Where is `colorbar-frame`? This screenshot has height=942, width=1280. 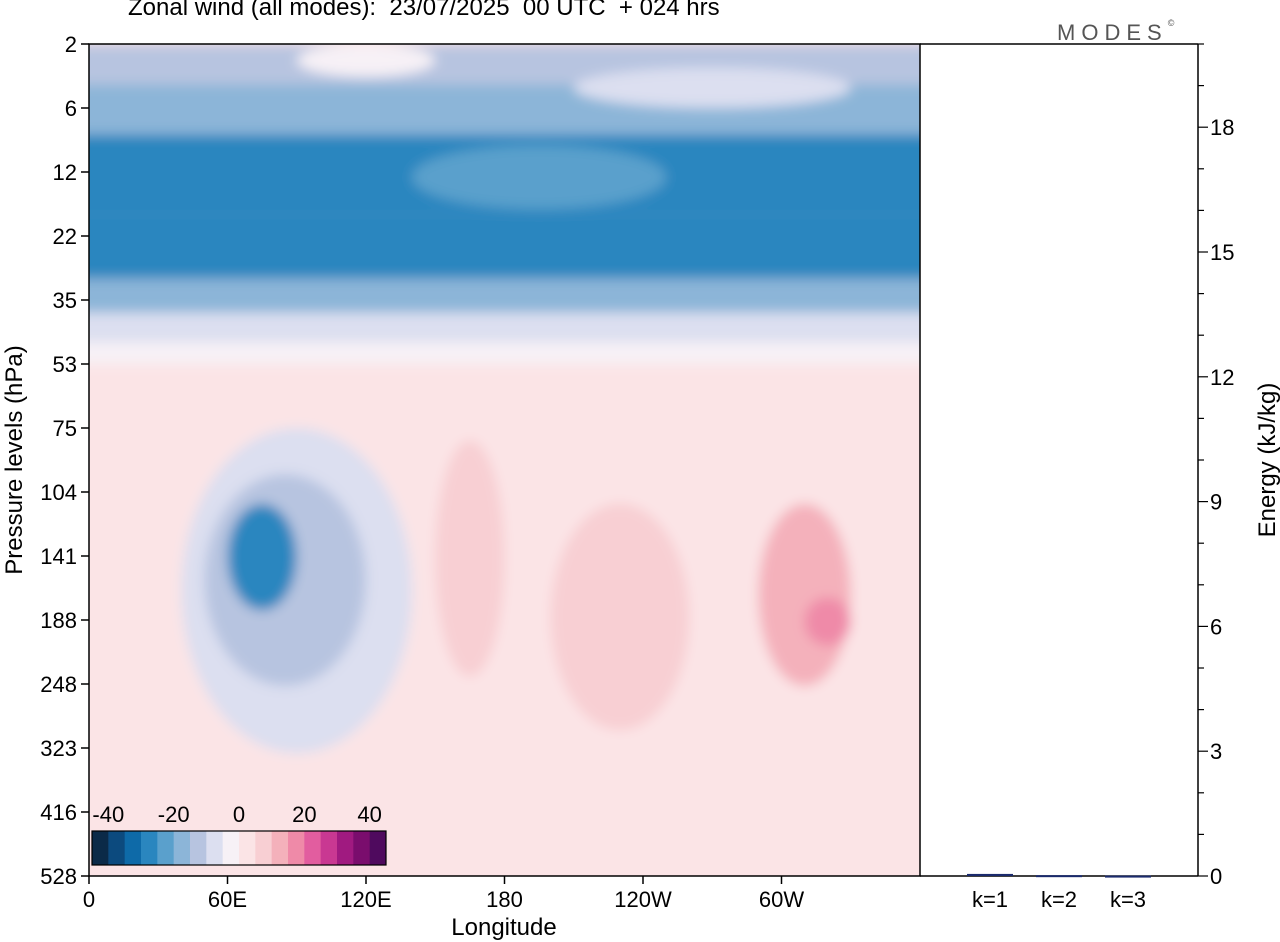
colorbar-frame is located at coordinates (239, 848).